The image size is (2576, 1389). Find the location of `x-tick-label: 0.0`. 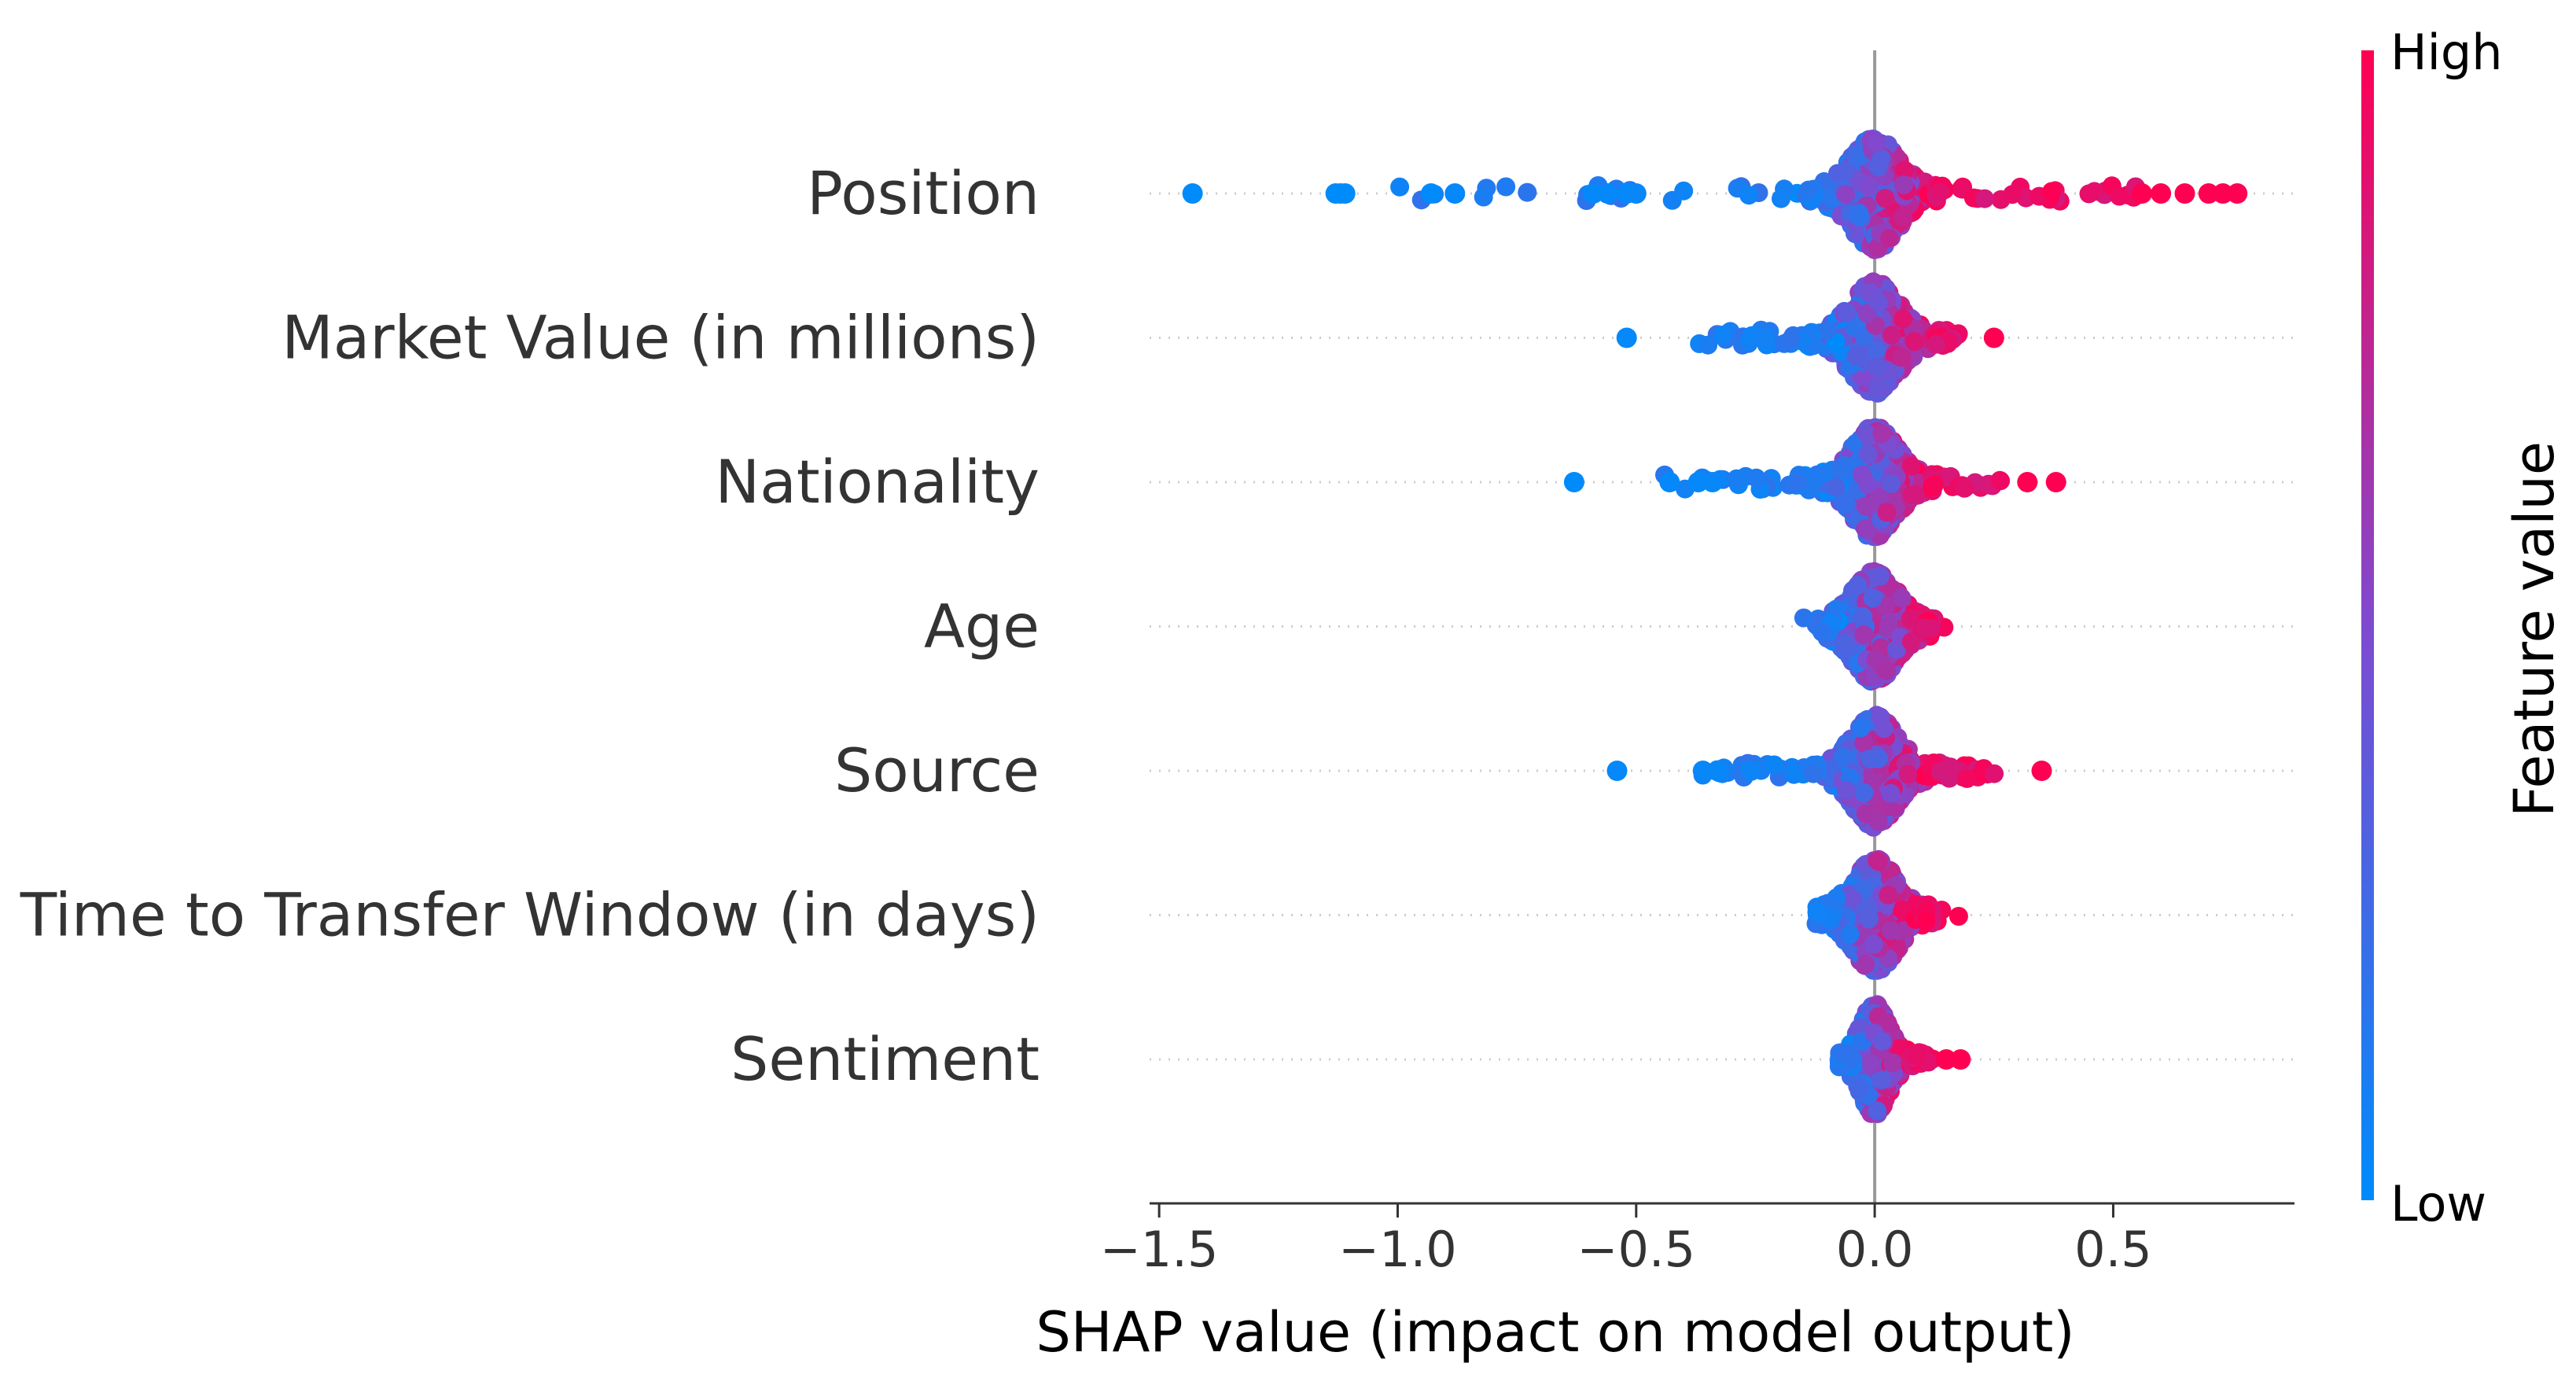

x-tick-label: 0.0 is located at coordinates (1875, 1249).